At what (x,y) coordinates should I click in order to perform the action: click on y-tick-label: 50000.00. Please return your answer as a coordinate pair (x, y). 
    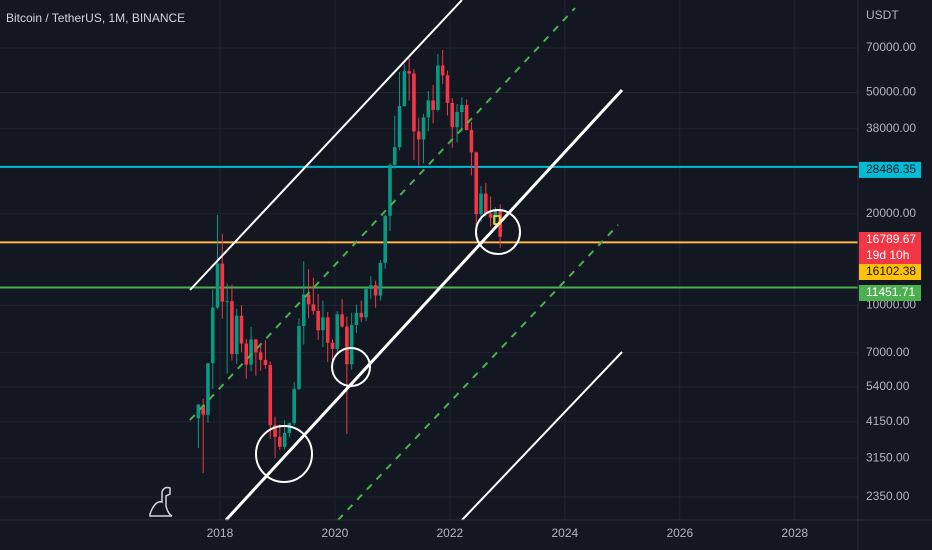
    Looking at the image, I should click on (891, 92).